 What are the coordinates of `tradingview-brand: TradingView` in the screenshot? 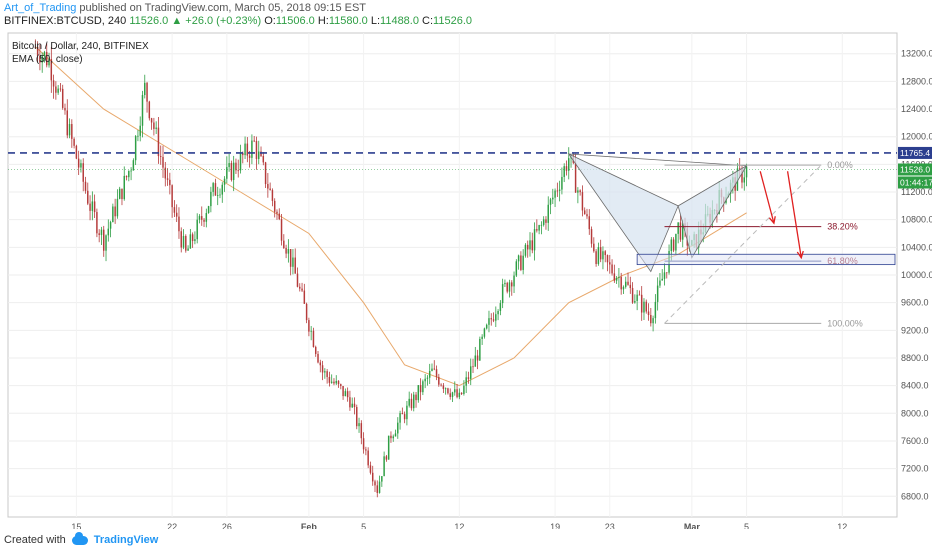 It's located at (126, 540).